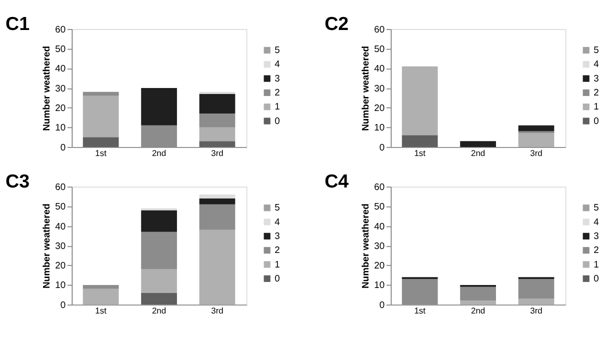 The width and height of the screenshot is (605, 348). I want to click on chart-title: C4, so click(337, 181).